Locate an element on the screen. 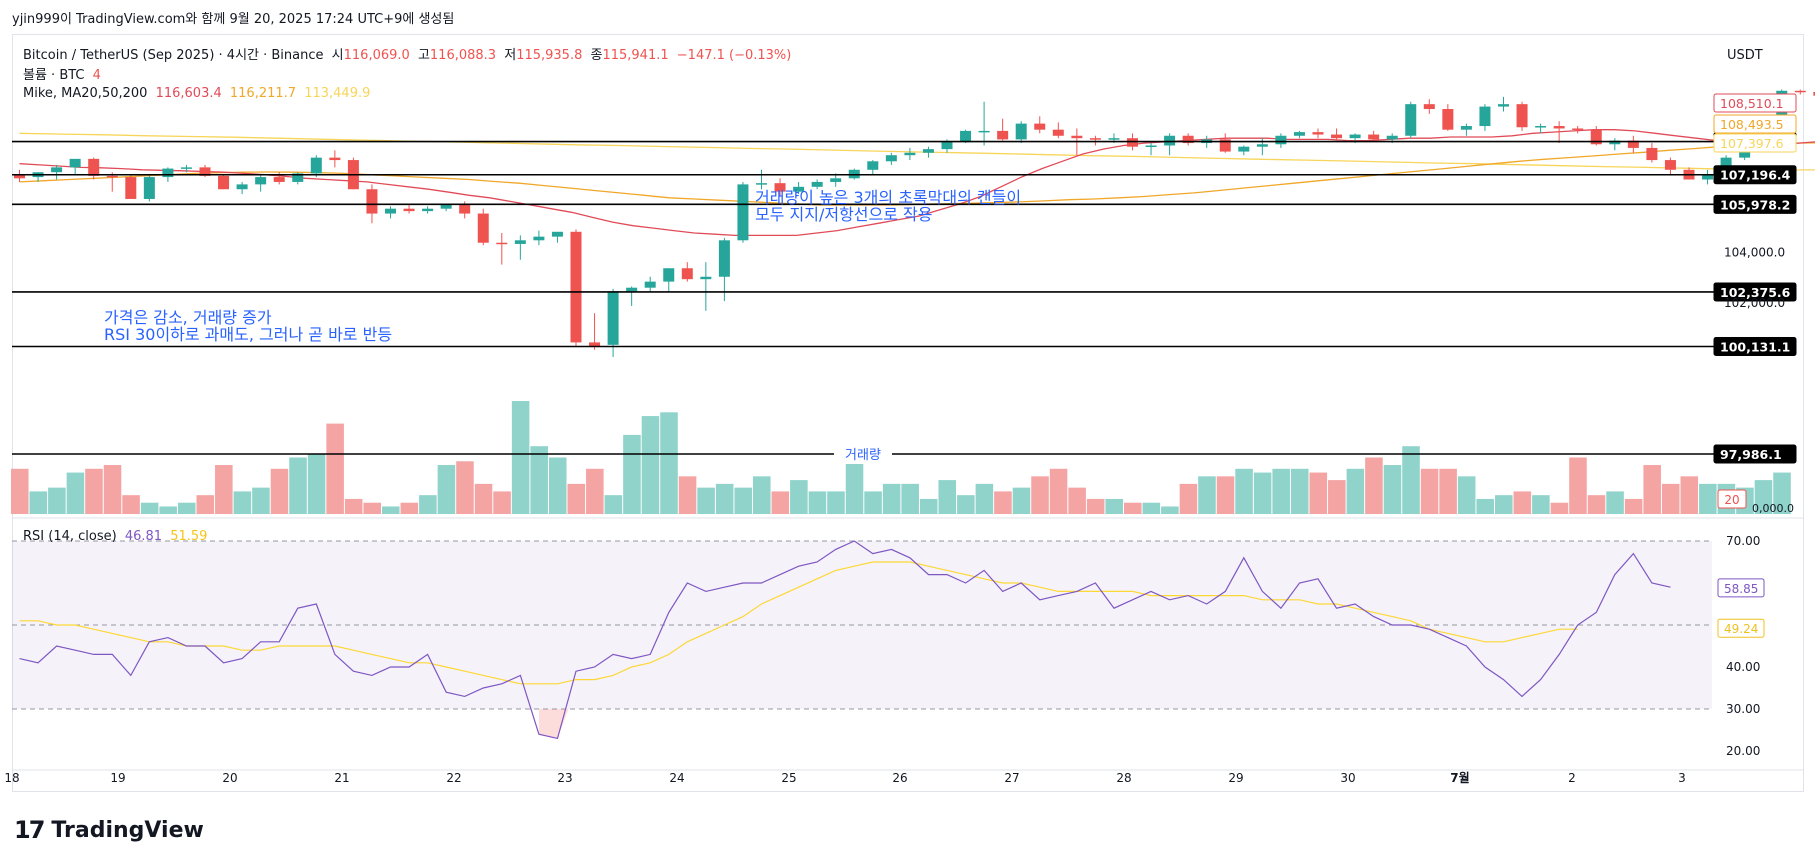 The width and height of the screenshot is (1815, 868). time-axis-label: 29 is located at coordinates (1235, 778).